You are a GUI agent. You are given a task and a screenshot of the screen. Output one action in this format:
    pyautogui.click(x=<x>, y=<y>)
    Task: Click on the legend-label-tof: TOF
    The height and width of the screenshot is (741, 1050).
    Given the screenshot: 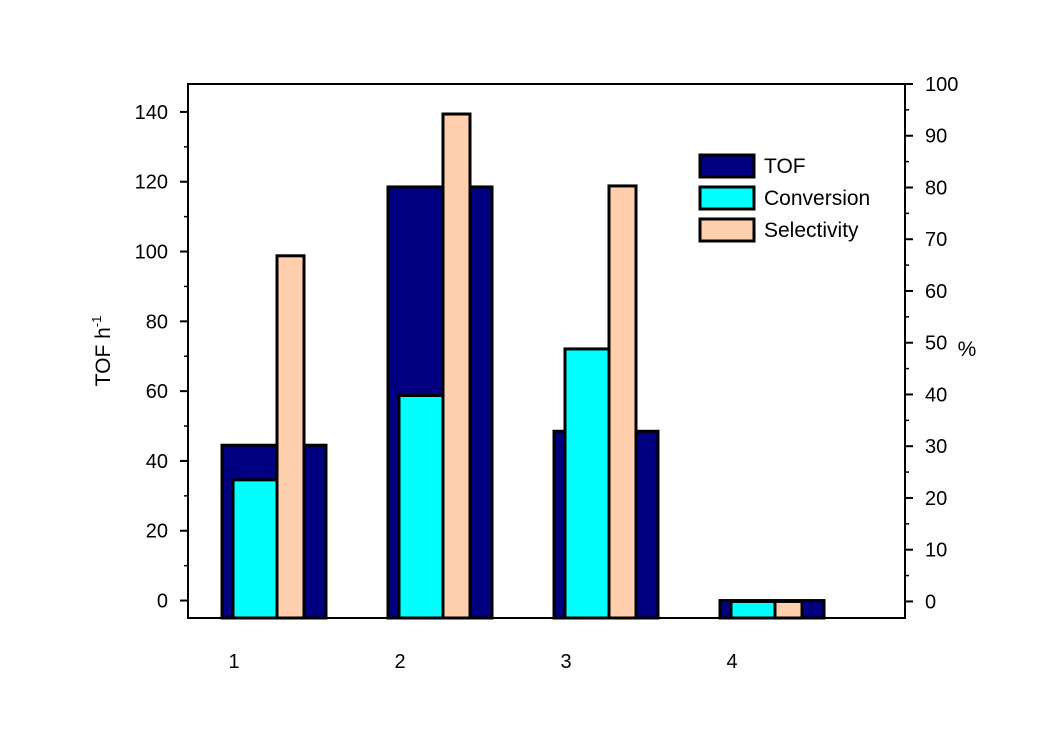 What is the action you would take?
    pyautogui.click(x=785, y=166)
    